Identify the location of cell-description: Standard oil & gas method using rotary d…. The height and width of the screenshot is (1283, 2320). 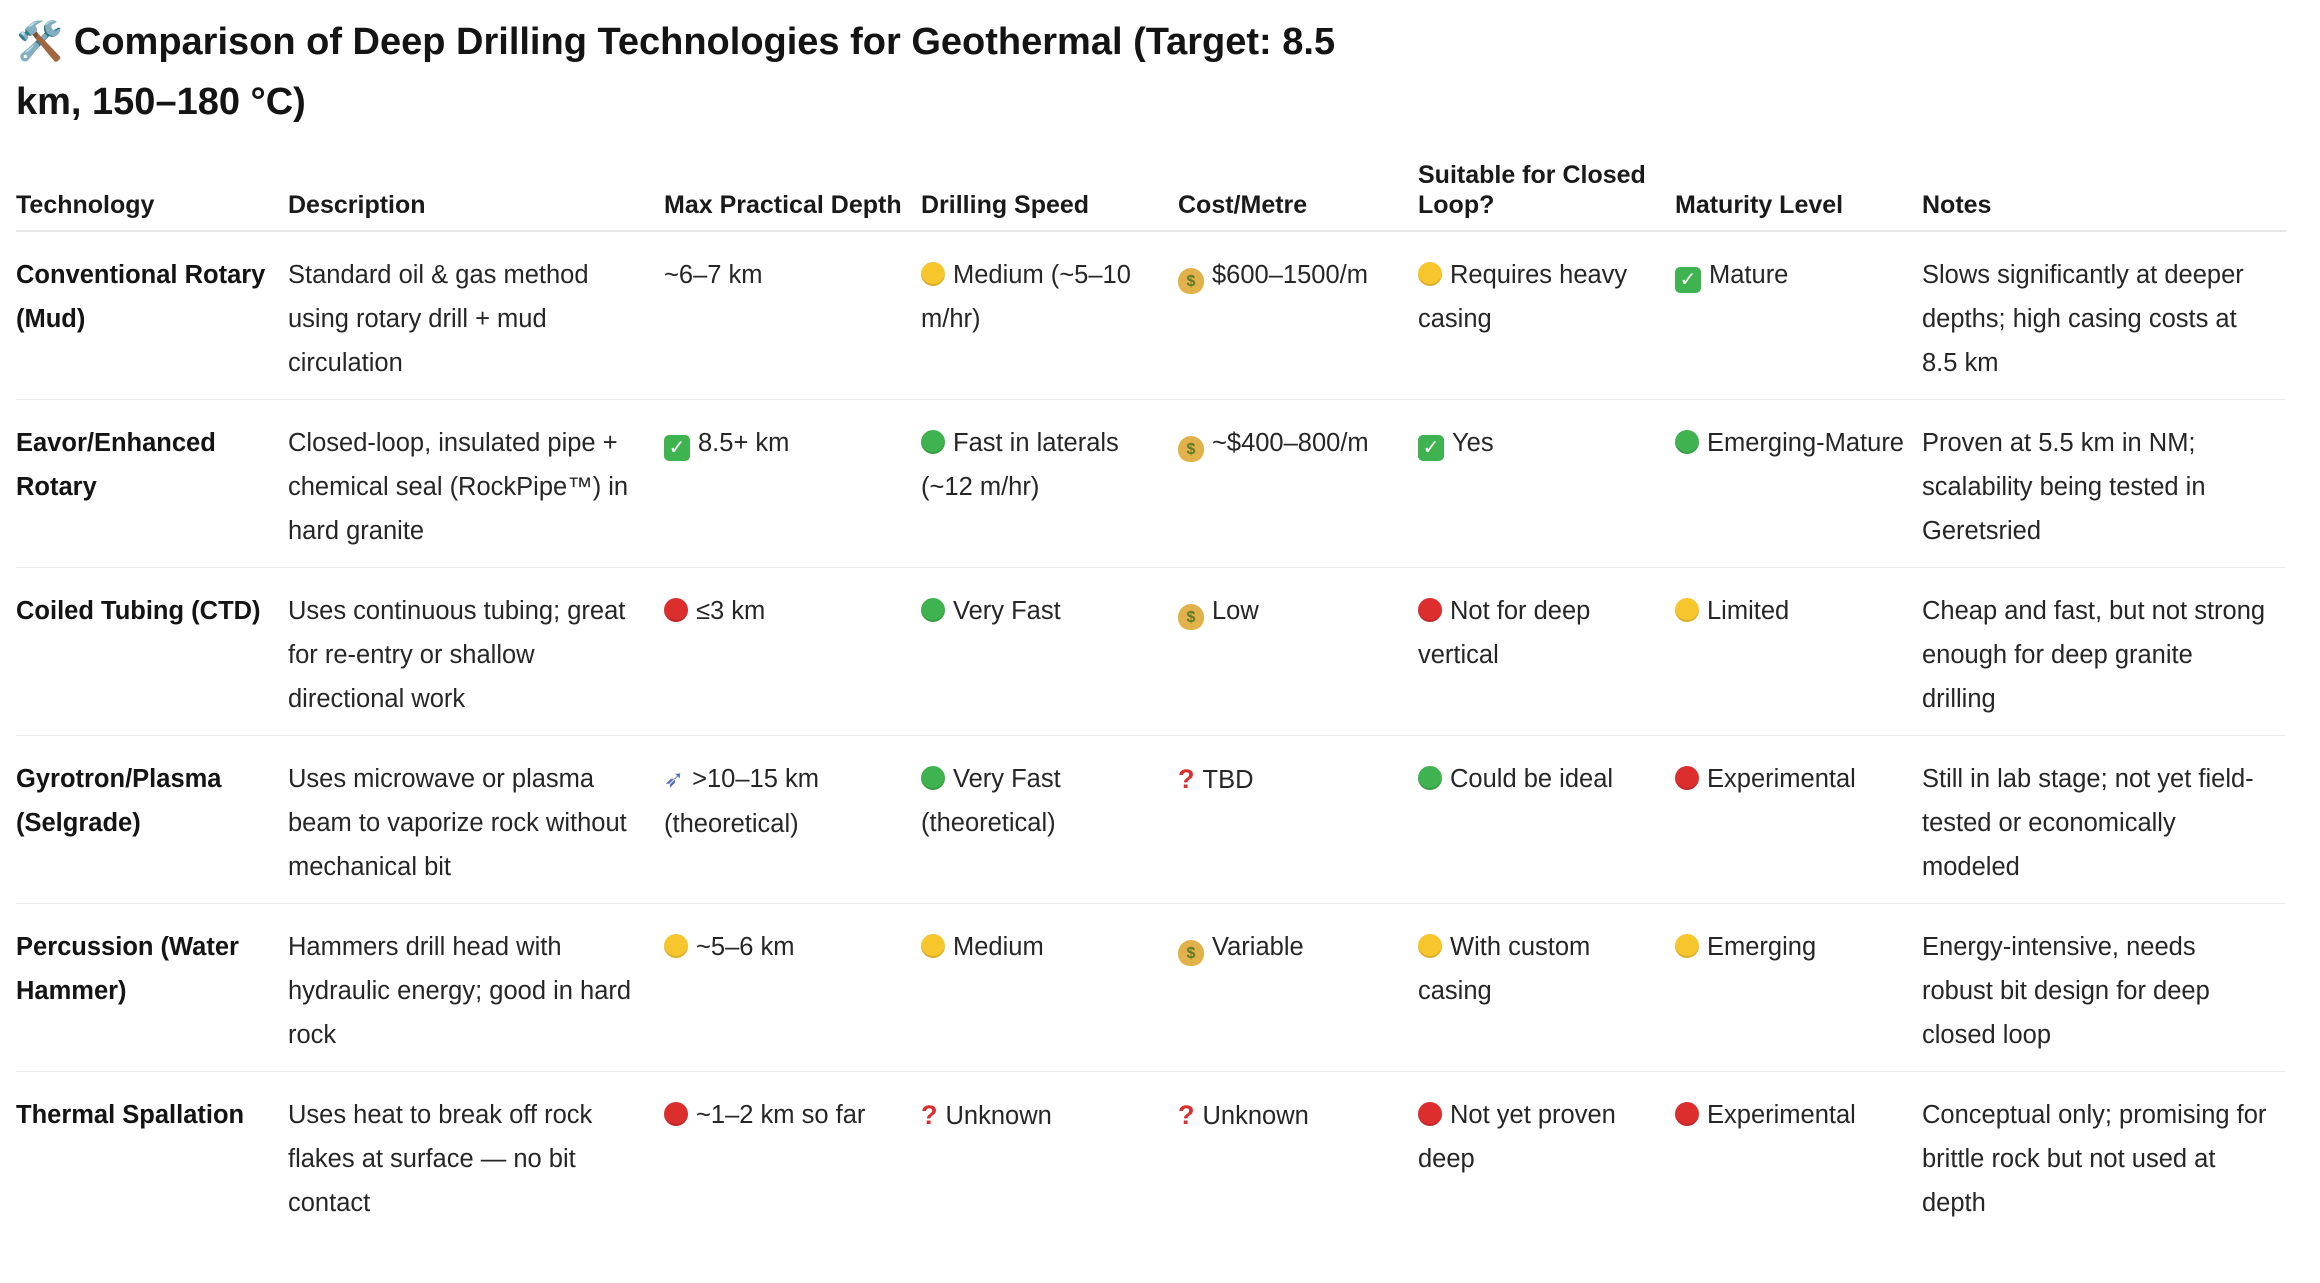
(476, 315).